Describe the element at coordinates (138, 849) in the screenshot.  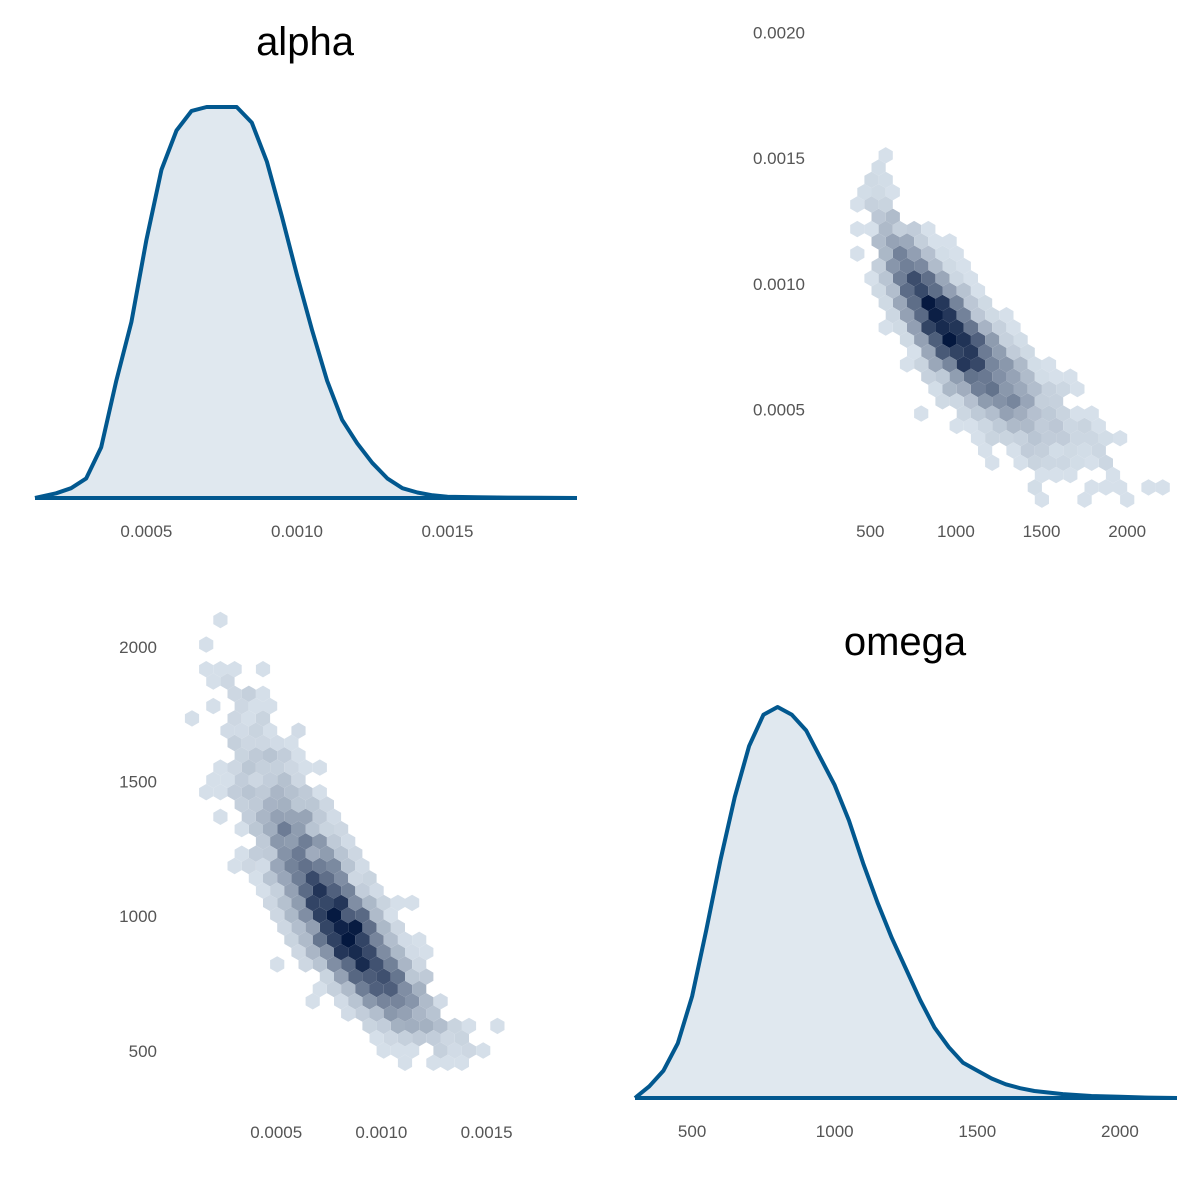
I see `alpha-omega-y-axis: 500 1000 1500 2000` at that location.